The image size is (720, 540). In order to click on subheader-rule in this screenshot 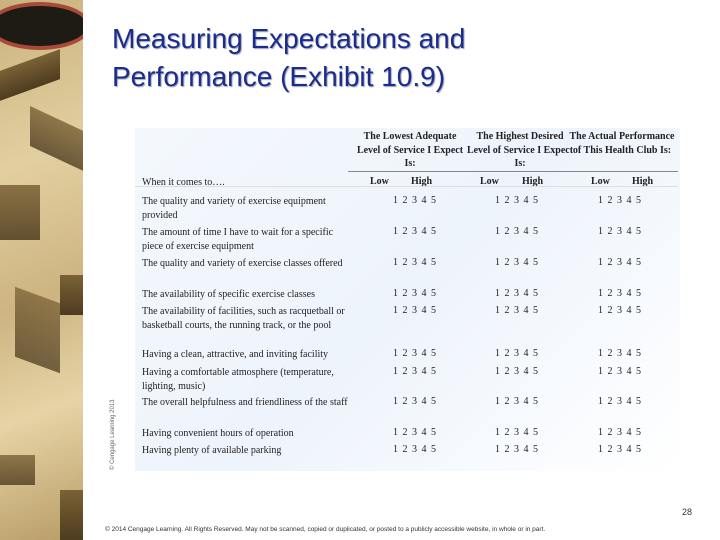, I will do `click(406, 186)`.